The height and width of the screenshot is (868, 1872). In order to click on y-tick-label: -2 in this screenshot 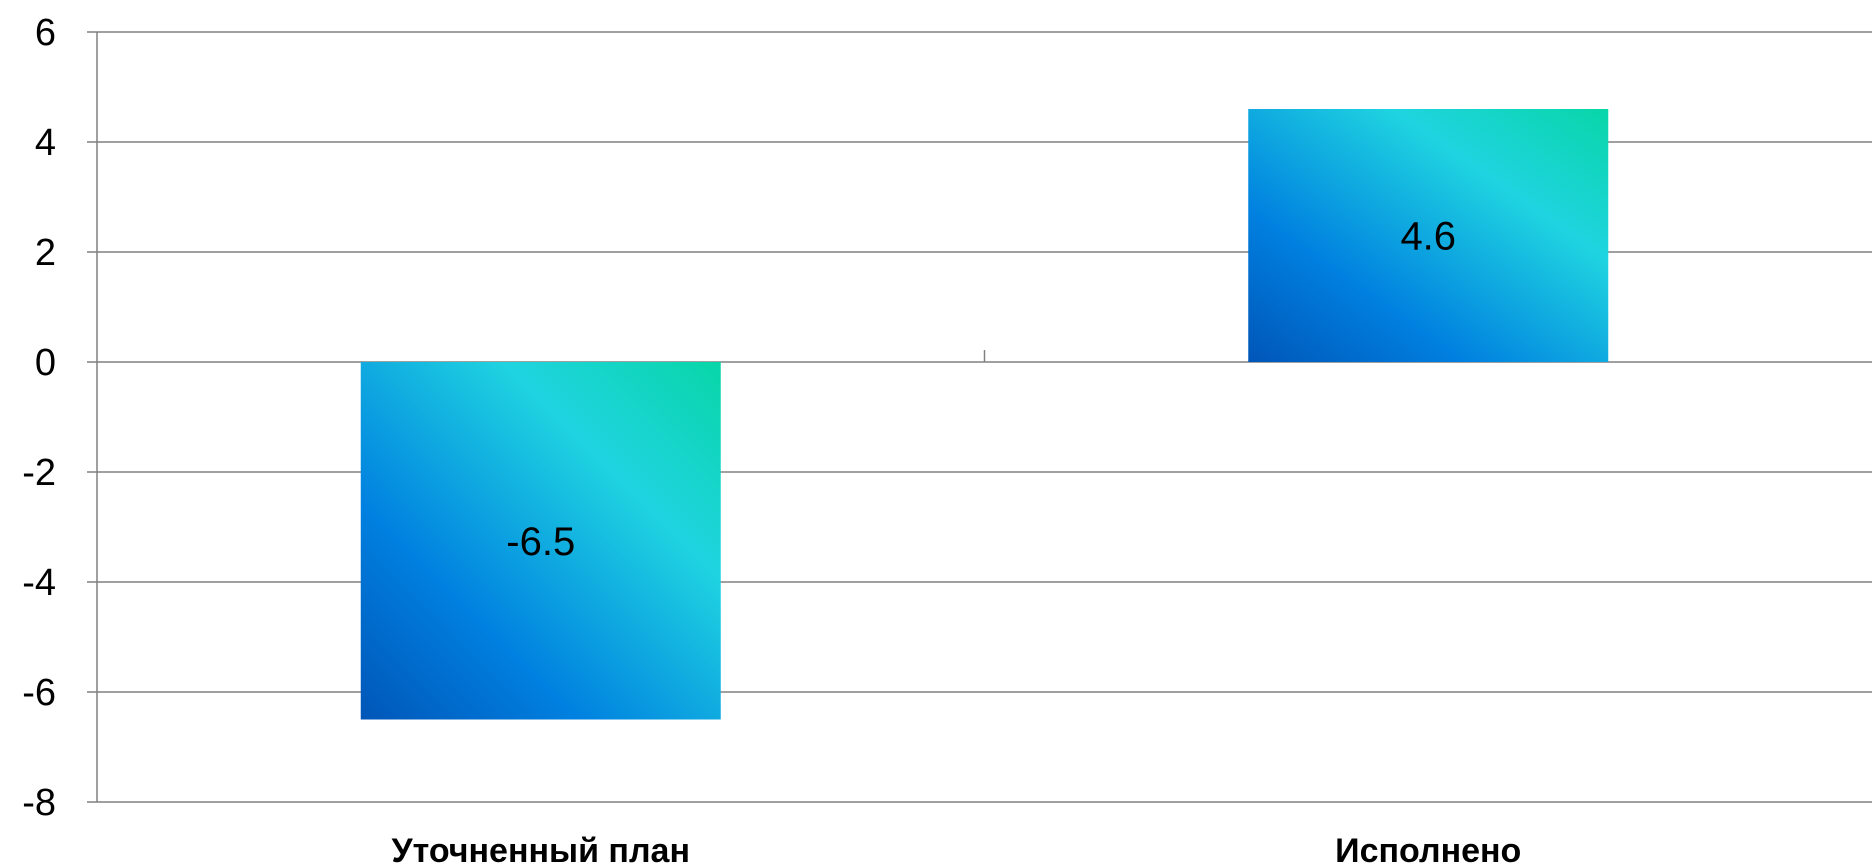, I will do `click(39, 473)`.